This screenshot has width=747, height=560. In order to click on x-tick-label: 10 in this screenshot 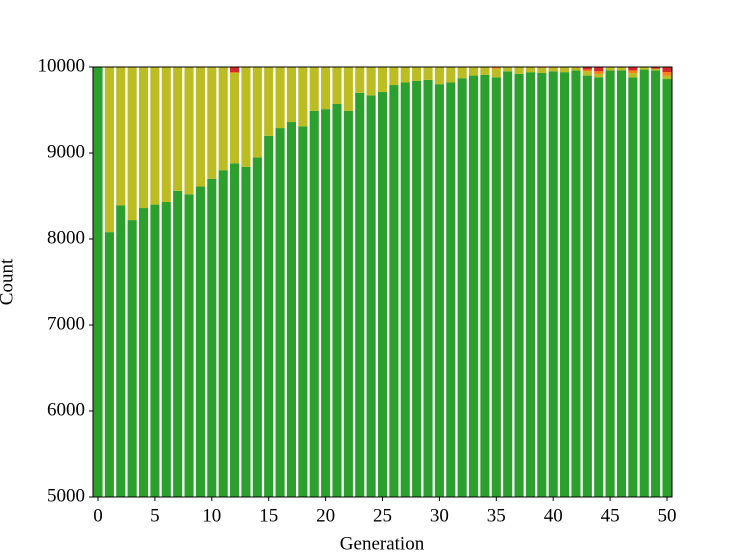, I will do `click(211, 515)`.